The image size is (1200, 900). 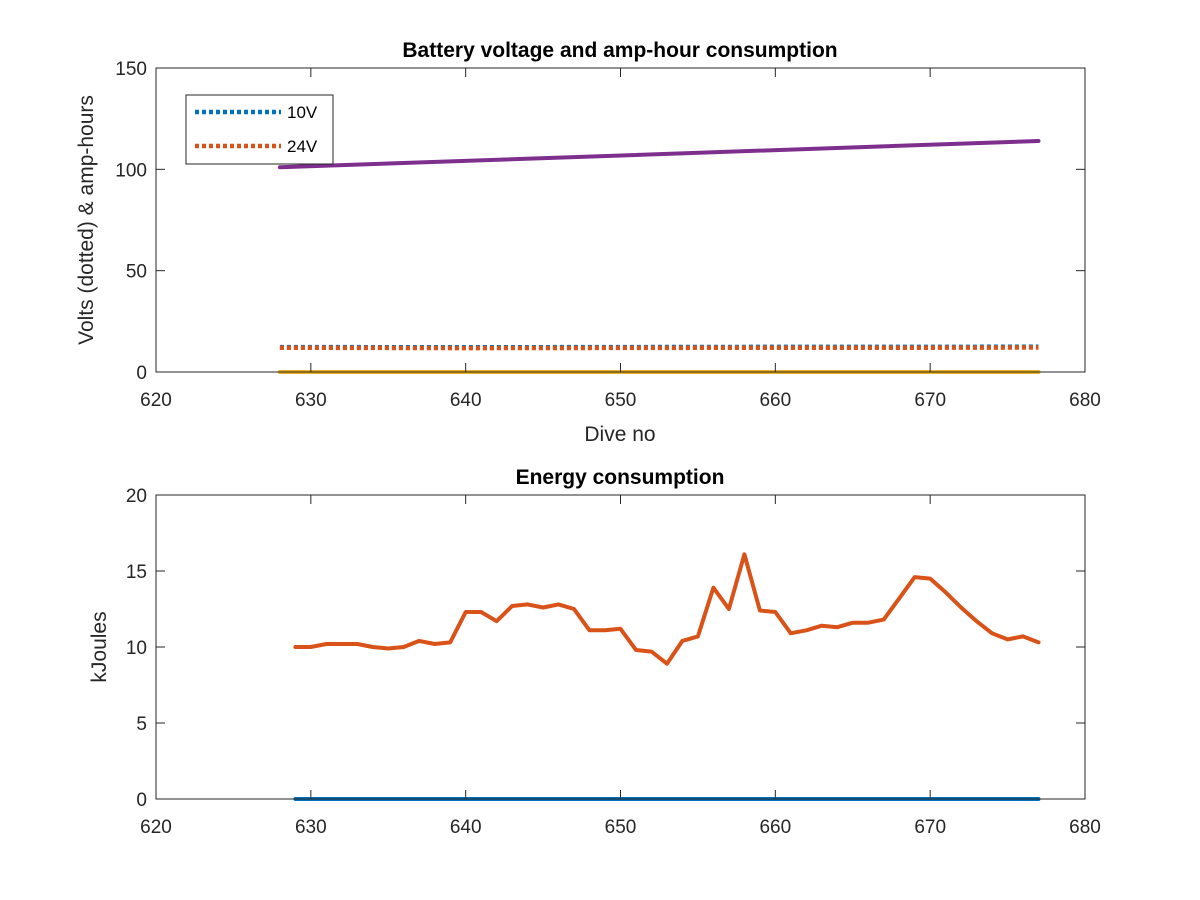 What do you see at coordinates (136, 572) in the screenshot?
I see `energy-ytick-label: 15` at bounding box center [136, 572].